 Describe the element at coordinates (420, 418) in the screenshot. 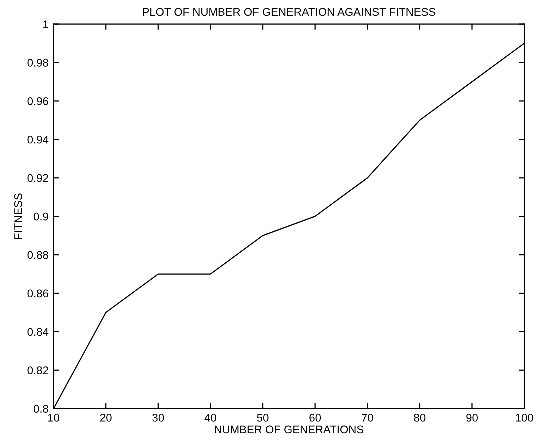

I see `x-tick-label: 80` at that location.